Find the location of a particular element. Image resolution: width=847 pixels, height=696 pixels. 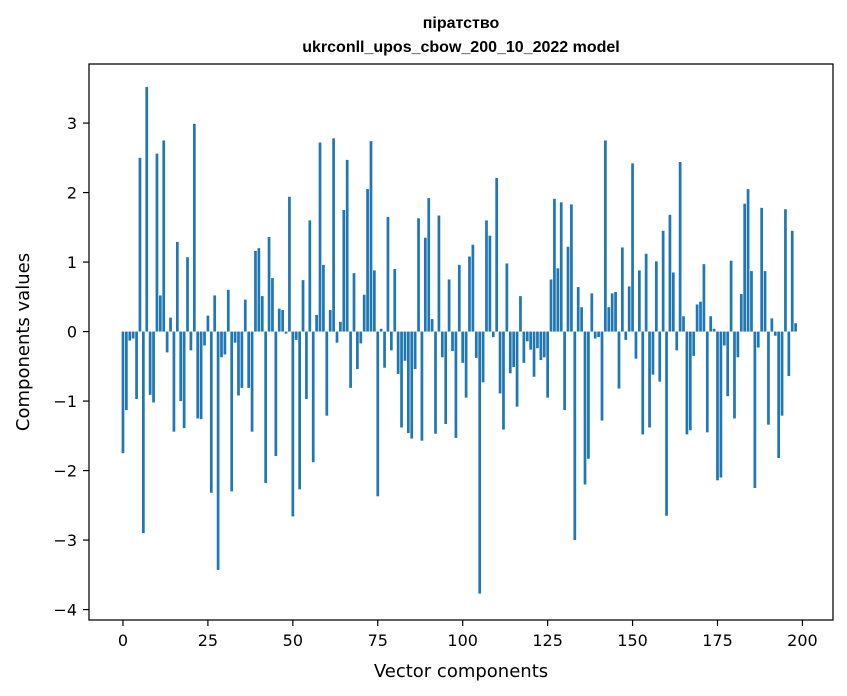

x-axis-label: Vector components is located at coordinates (461, 671).